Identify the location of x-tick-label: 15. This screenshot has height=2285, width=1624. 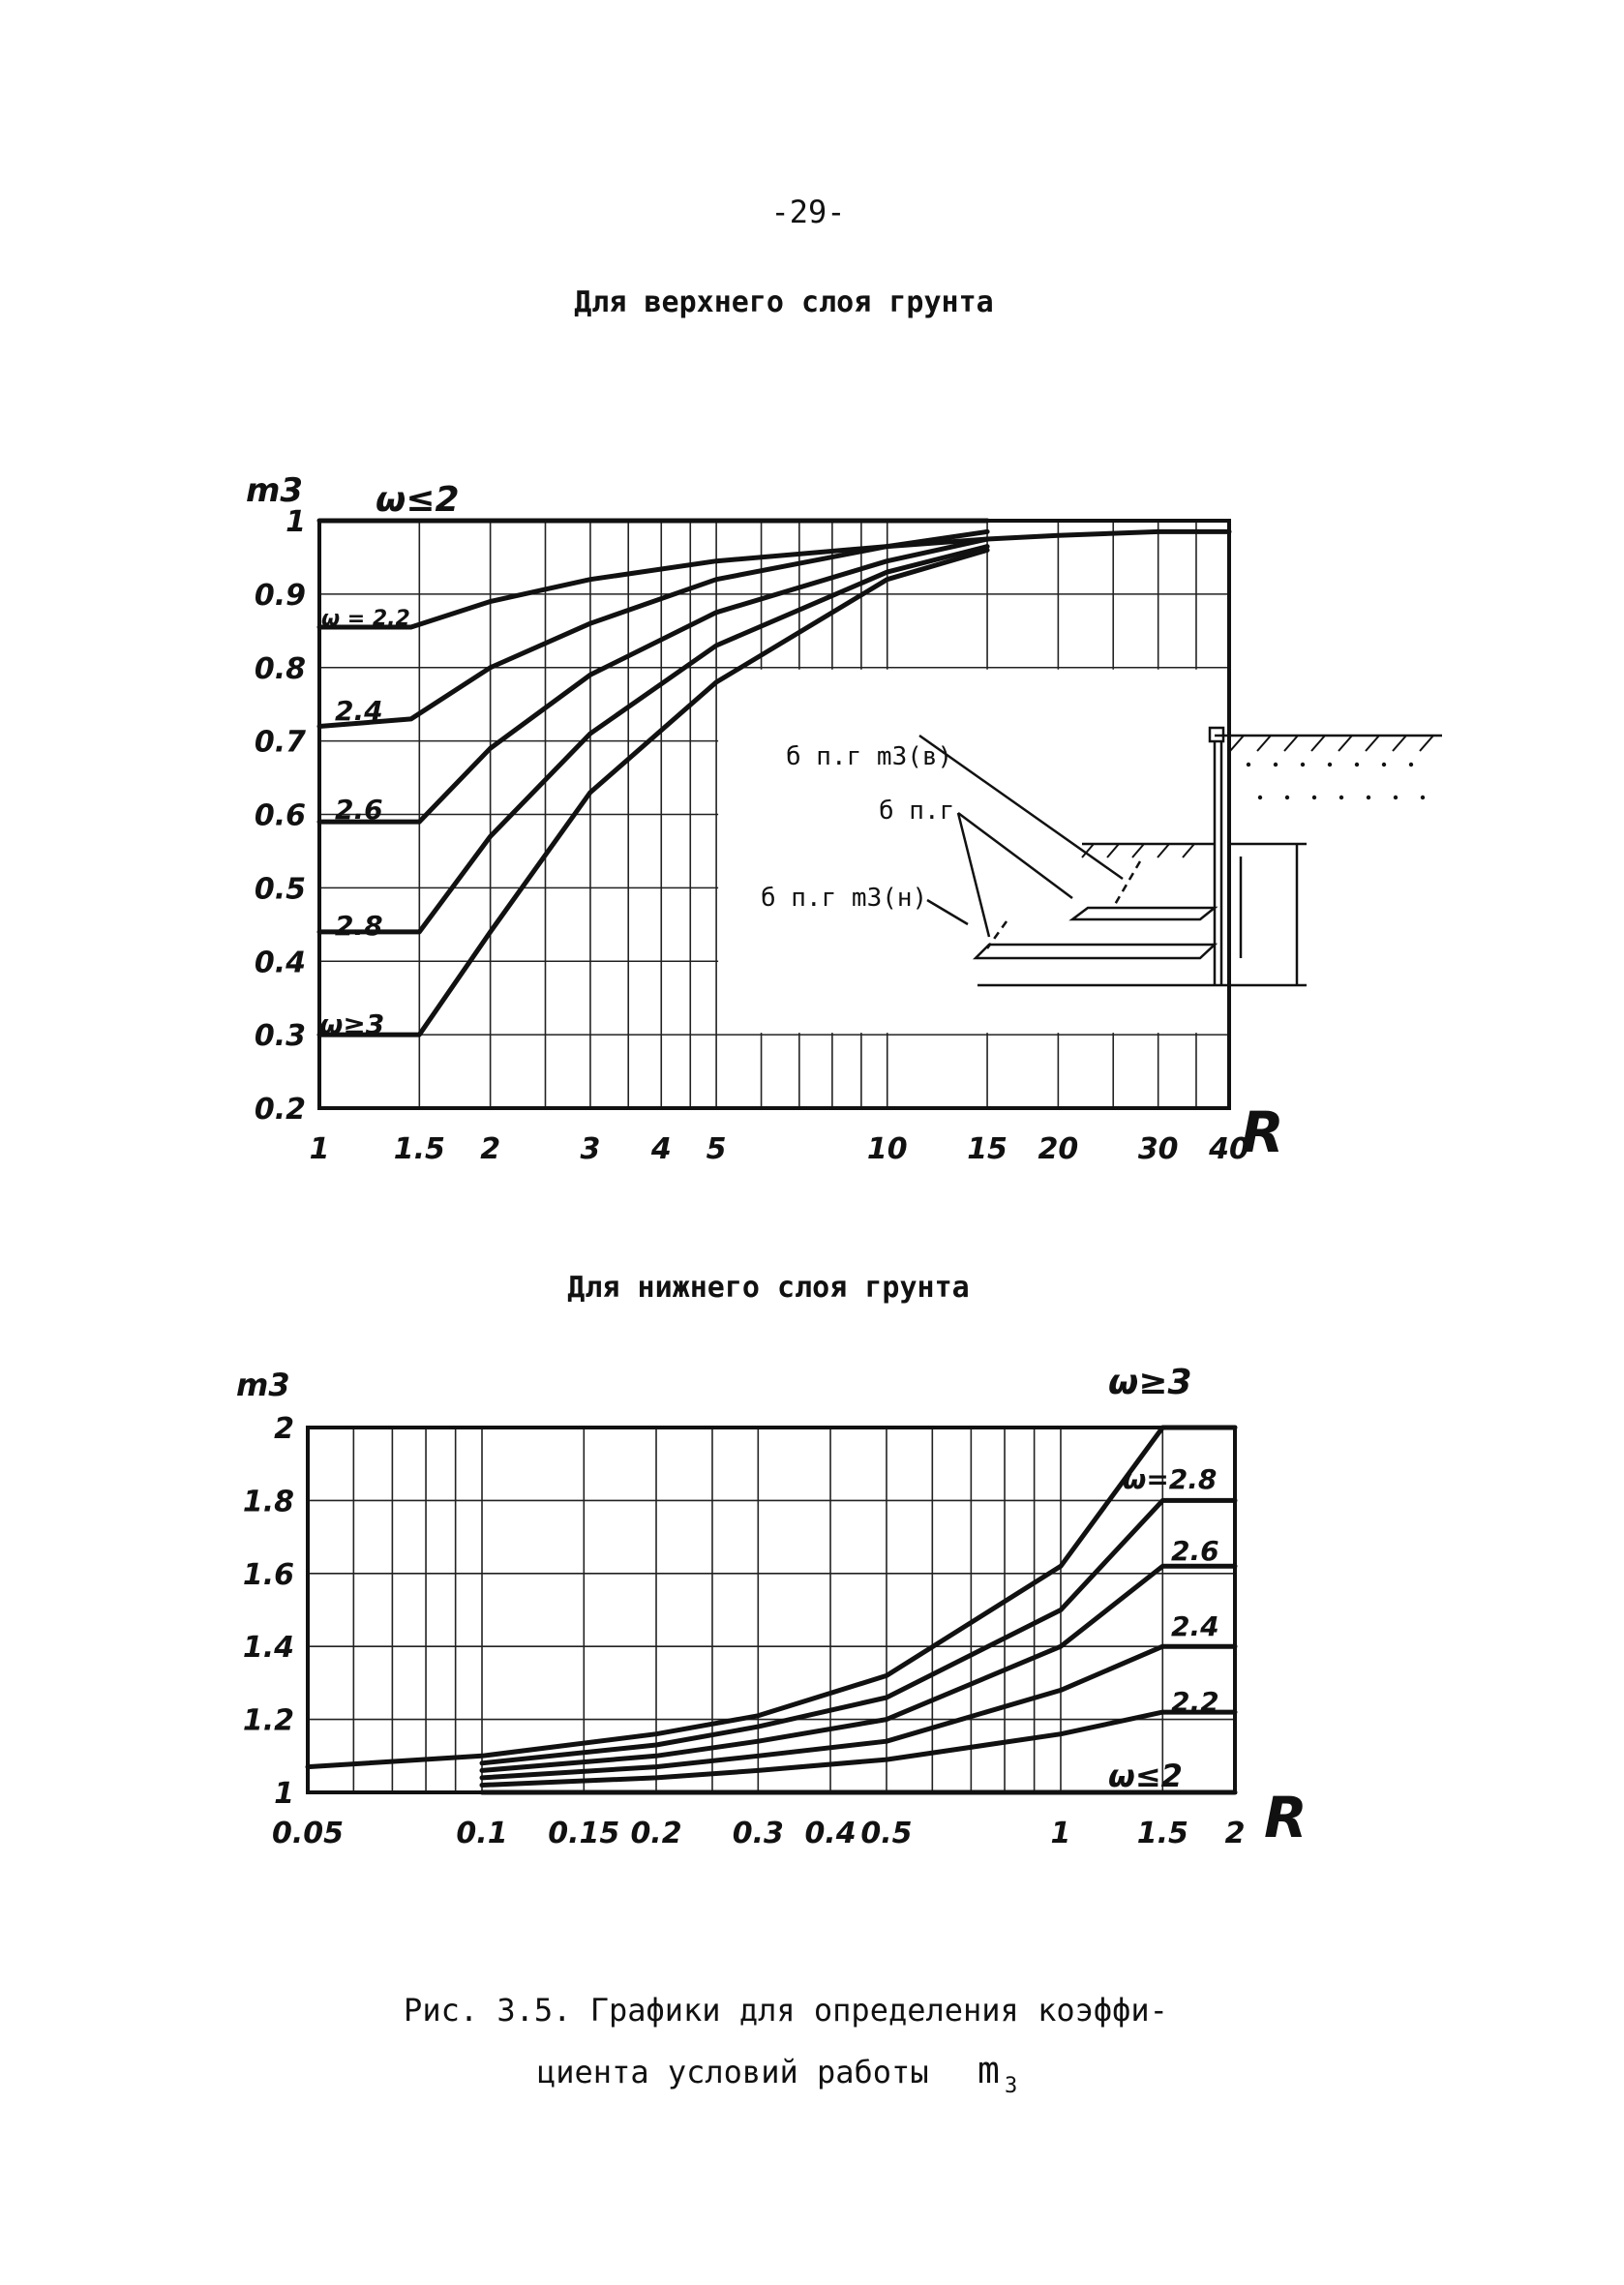
(987, 1149).